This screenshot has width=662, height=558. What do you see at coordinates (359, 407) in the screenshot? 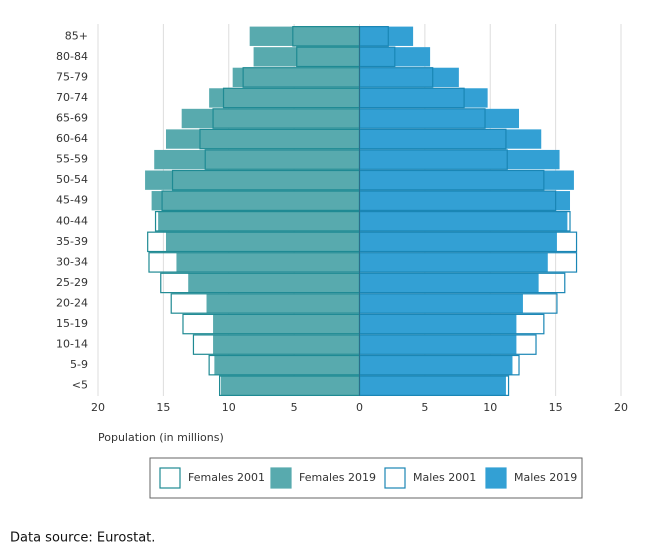
I see `x-tick-label: 0` at bounding box center [359, 407].